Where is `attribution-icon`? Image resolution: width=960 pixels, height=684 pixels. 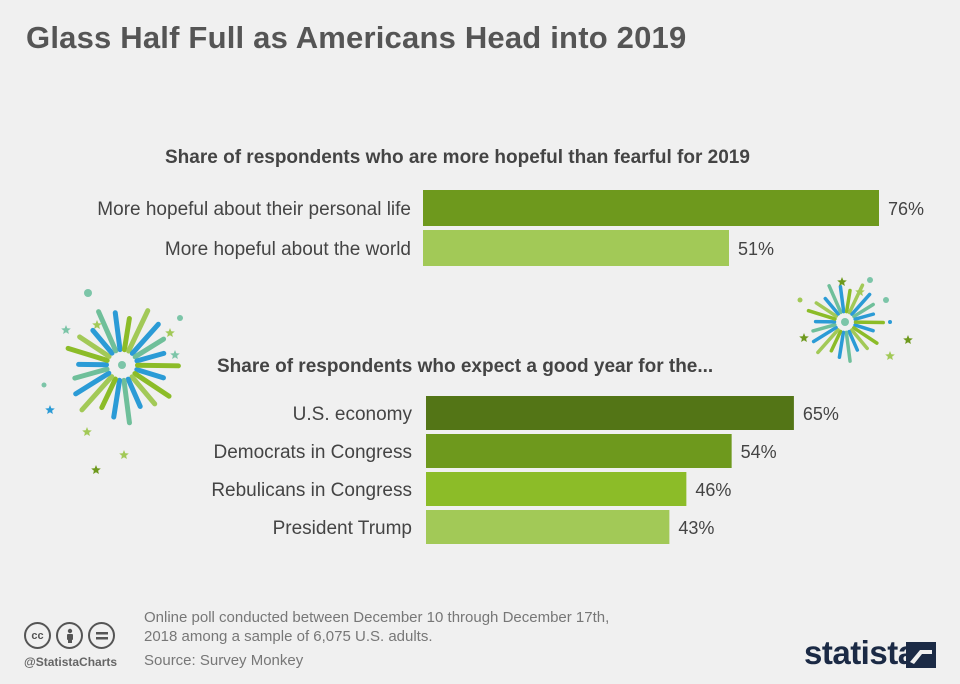 attribution-icon is located at coordinates (69, 635).